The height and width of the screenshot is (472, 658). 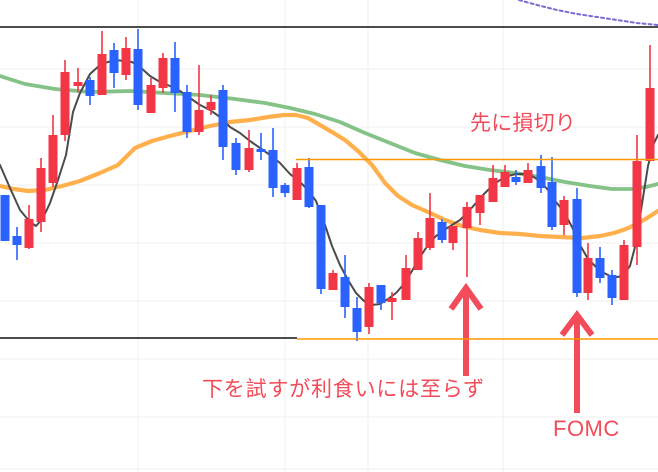 I want to click on fomc-annotation: FOMC, so click(x=586, y=428).